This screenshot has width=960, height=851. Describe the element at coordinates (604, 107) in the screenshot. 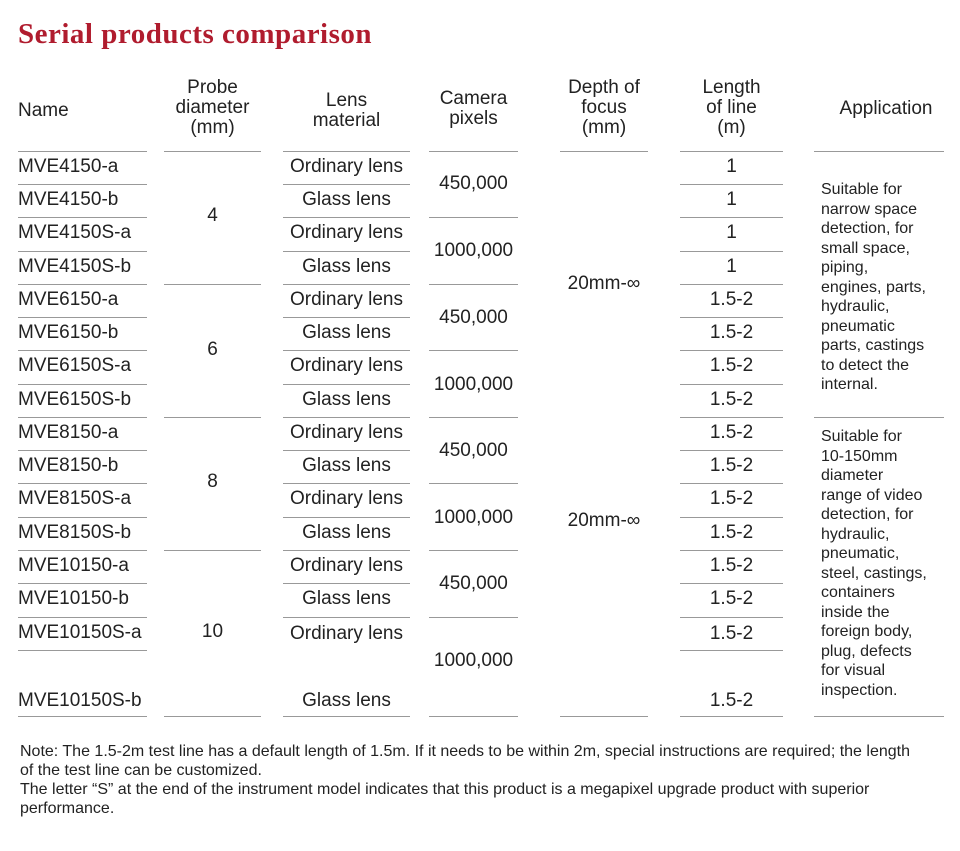

I see `header-depth-of-focus: Depth of focus (mm)` at that location.